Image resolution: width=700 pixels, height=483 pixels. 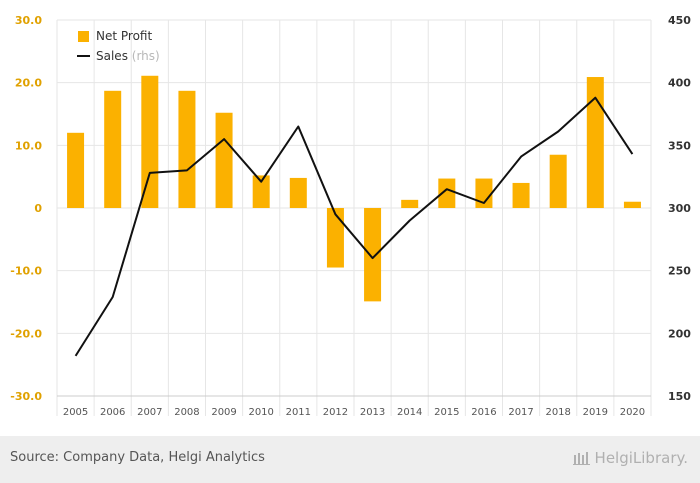 I want to click on x-tick-label: 2019, so click(x=595, y=412).